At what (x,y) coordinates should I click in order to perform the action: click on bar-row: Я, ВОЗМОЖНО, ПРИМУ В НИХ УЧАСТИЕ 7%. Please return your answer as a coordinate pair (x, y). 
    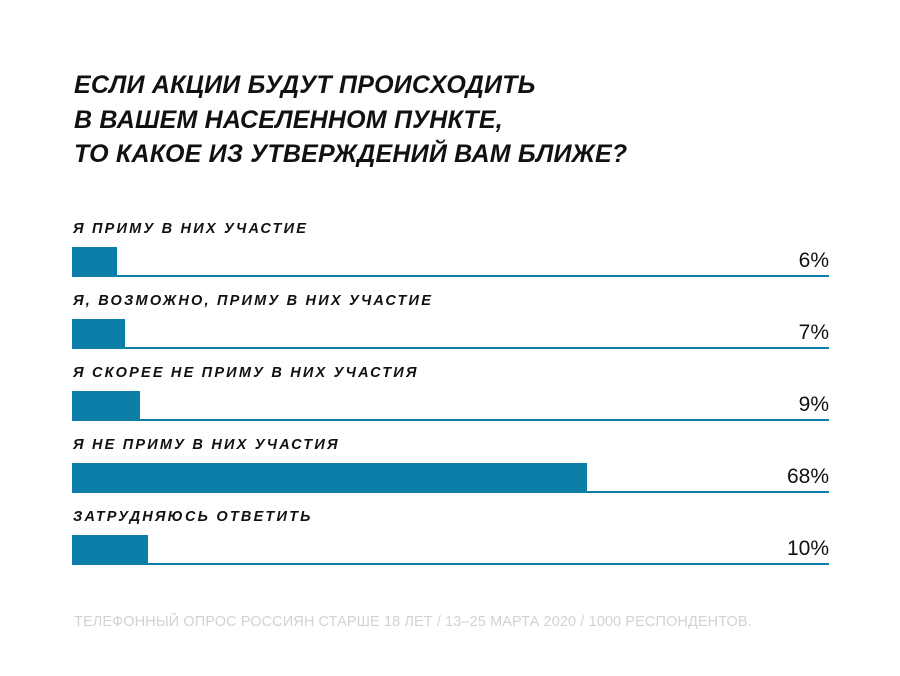
    Looking at the image, I should click on (450, 322).